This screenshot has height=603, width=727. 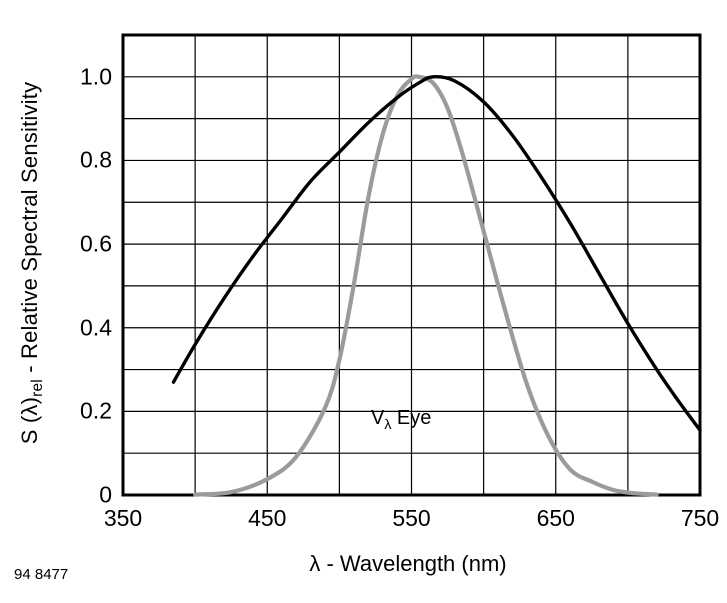 What do you see at coordinates (38, 388) in the screenshot?
I see `y-axis-title-subscript: rel` at bounding box center [38, 388].